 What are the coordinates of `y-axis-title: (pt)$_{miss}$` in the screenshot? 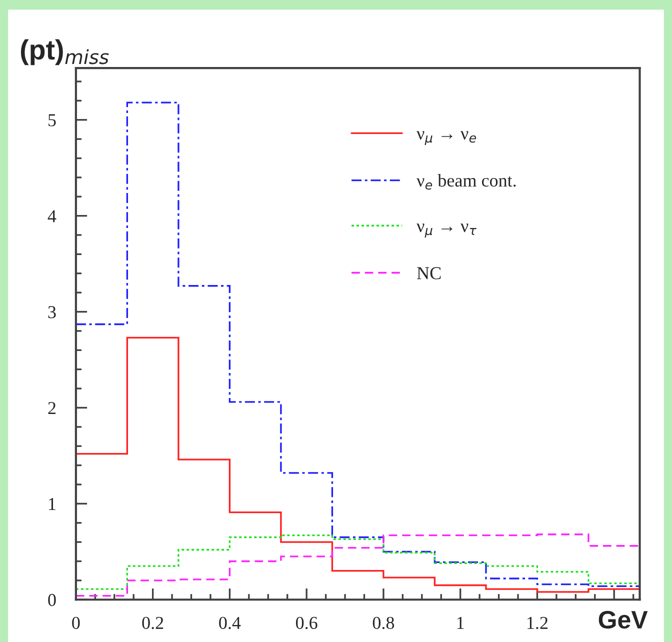 It's located at (64, 52).